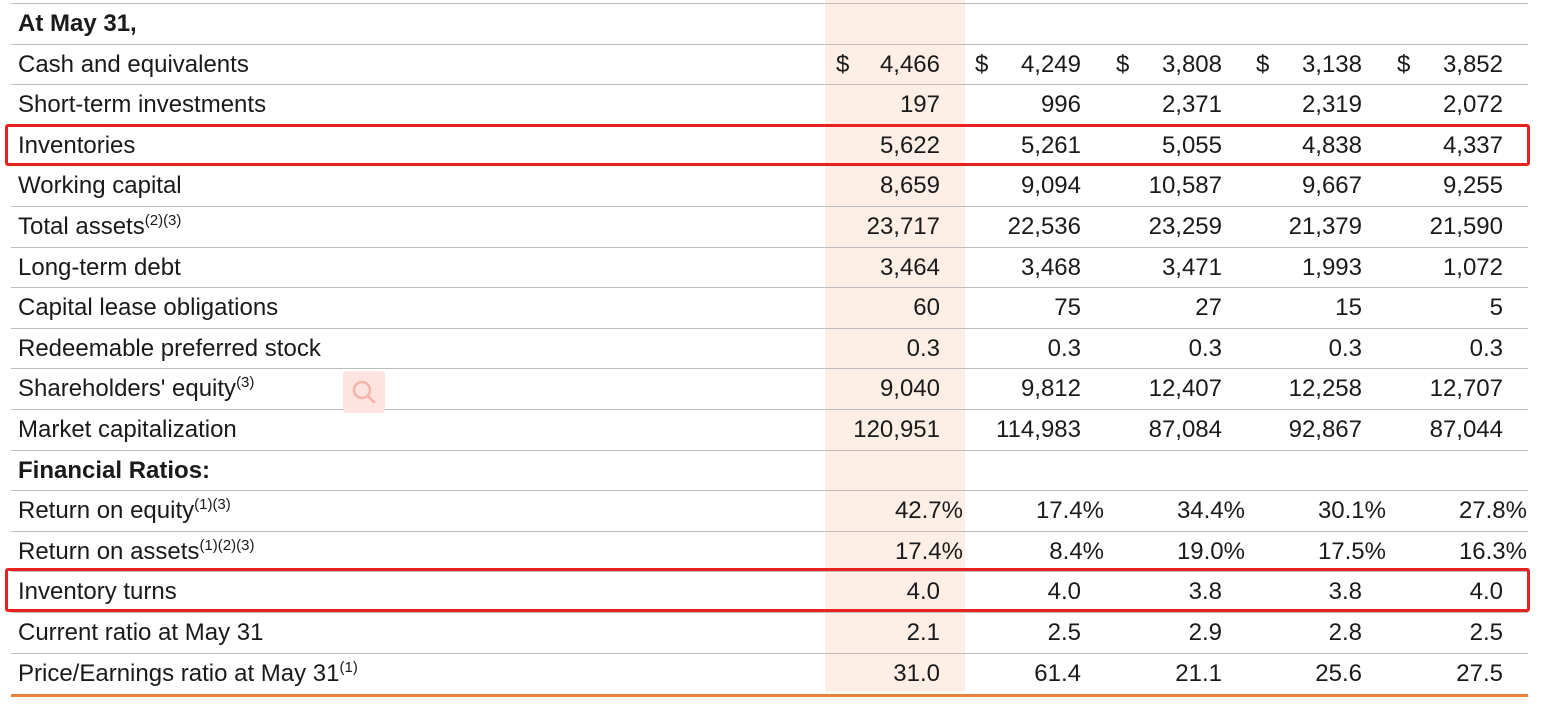 The height and width of the screenshot is (705, 1545). I want to click on row-label: Inventory turns, so click(97, 592).